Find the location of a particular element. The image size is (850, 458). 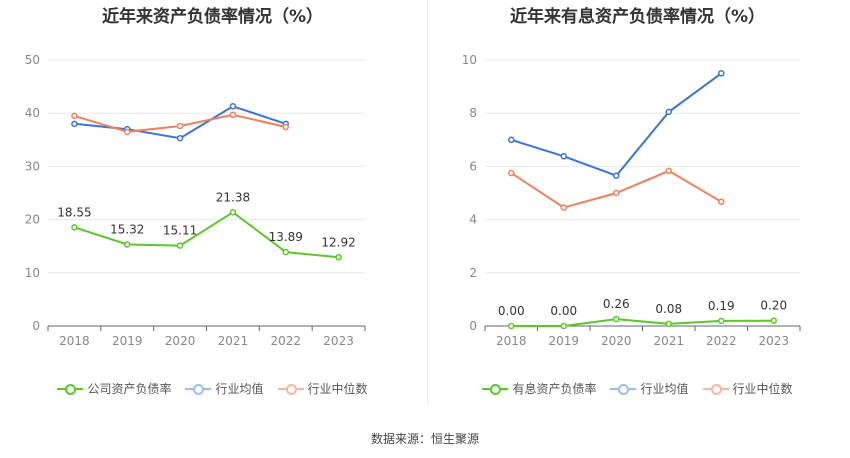

legend-item-company-ratio: 公司资产负债率 is located at coordinates (114, 388).